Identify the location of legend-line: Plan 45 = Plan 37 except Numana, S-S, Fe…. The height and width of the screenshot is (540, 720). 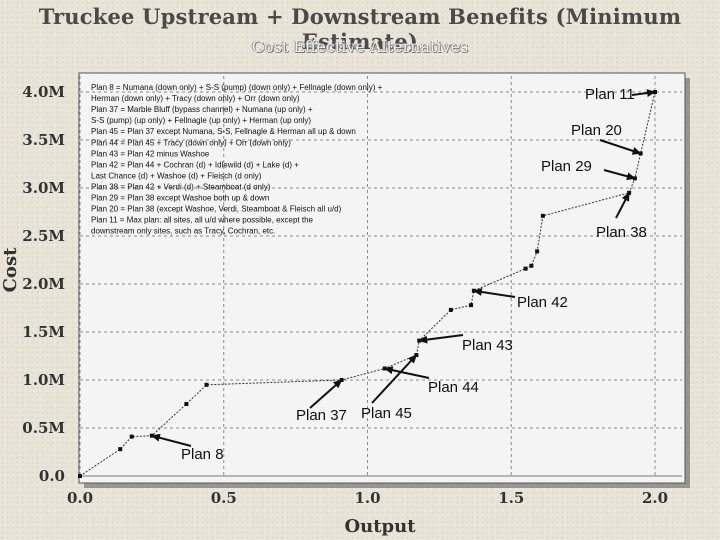
(223, 131).